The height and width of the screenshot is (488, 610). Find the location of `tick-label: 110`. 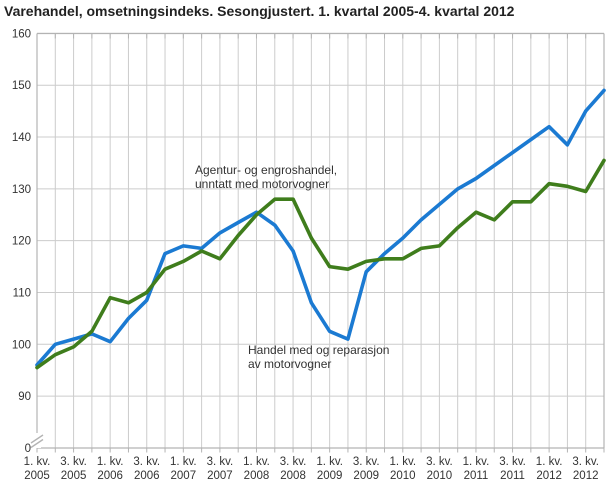

tick-label: 110 is located at coordinates (22, 293).